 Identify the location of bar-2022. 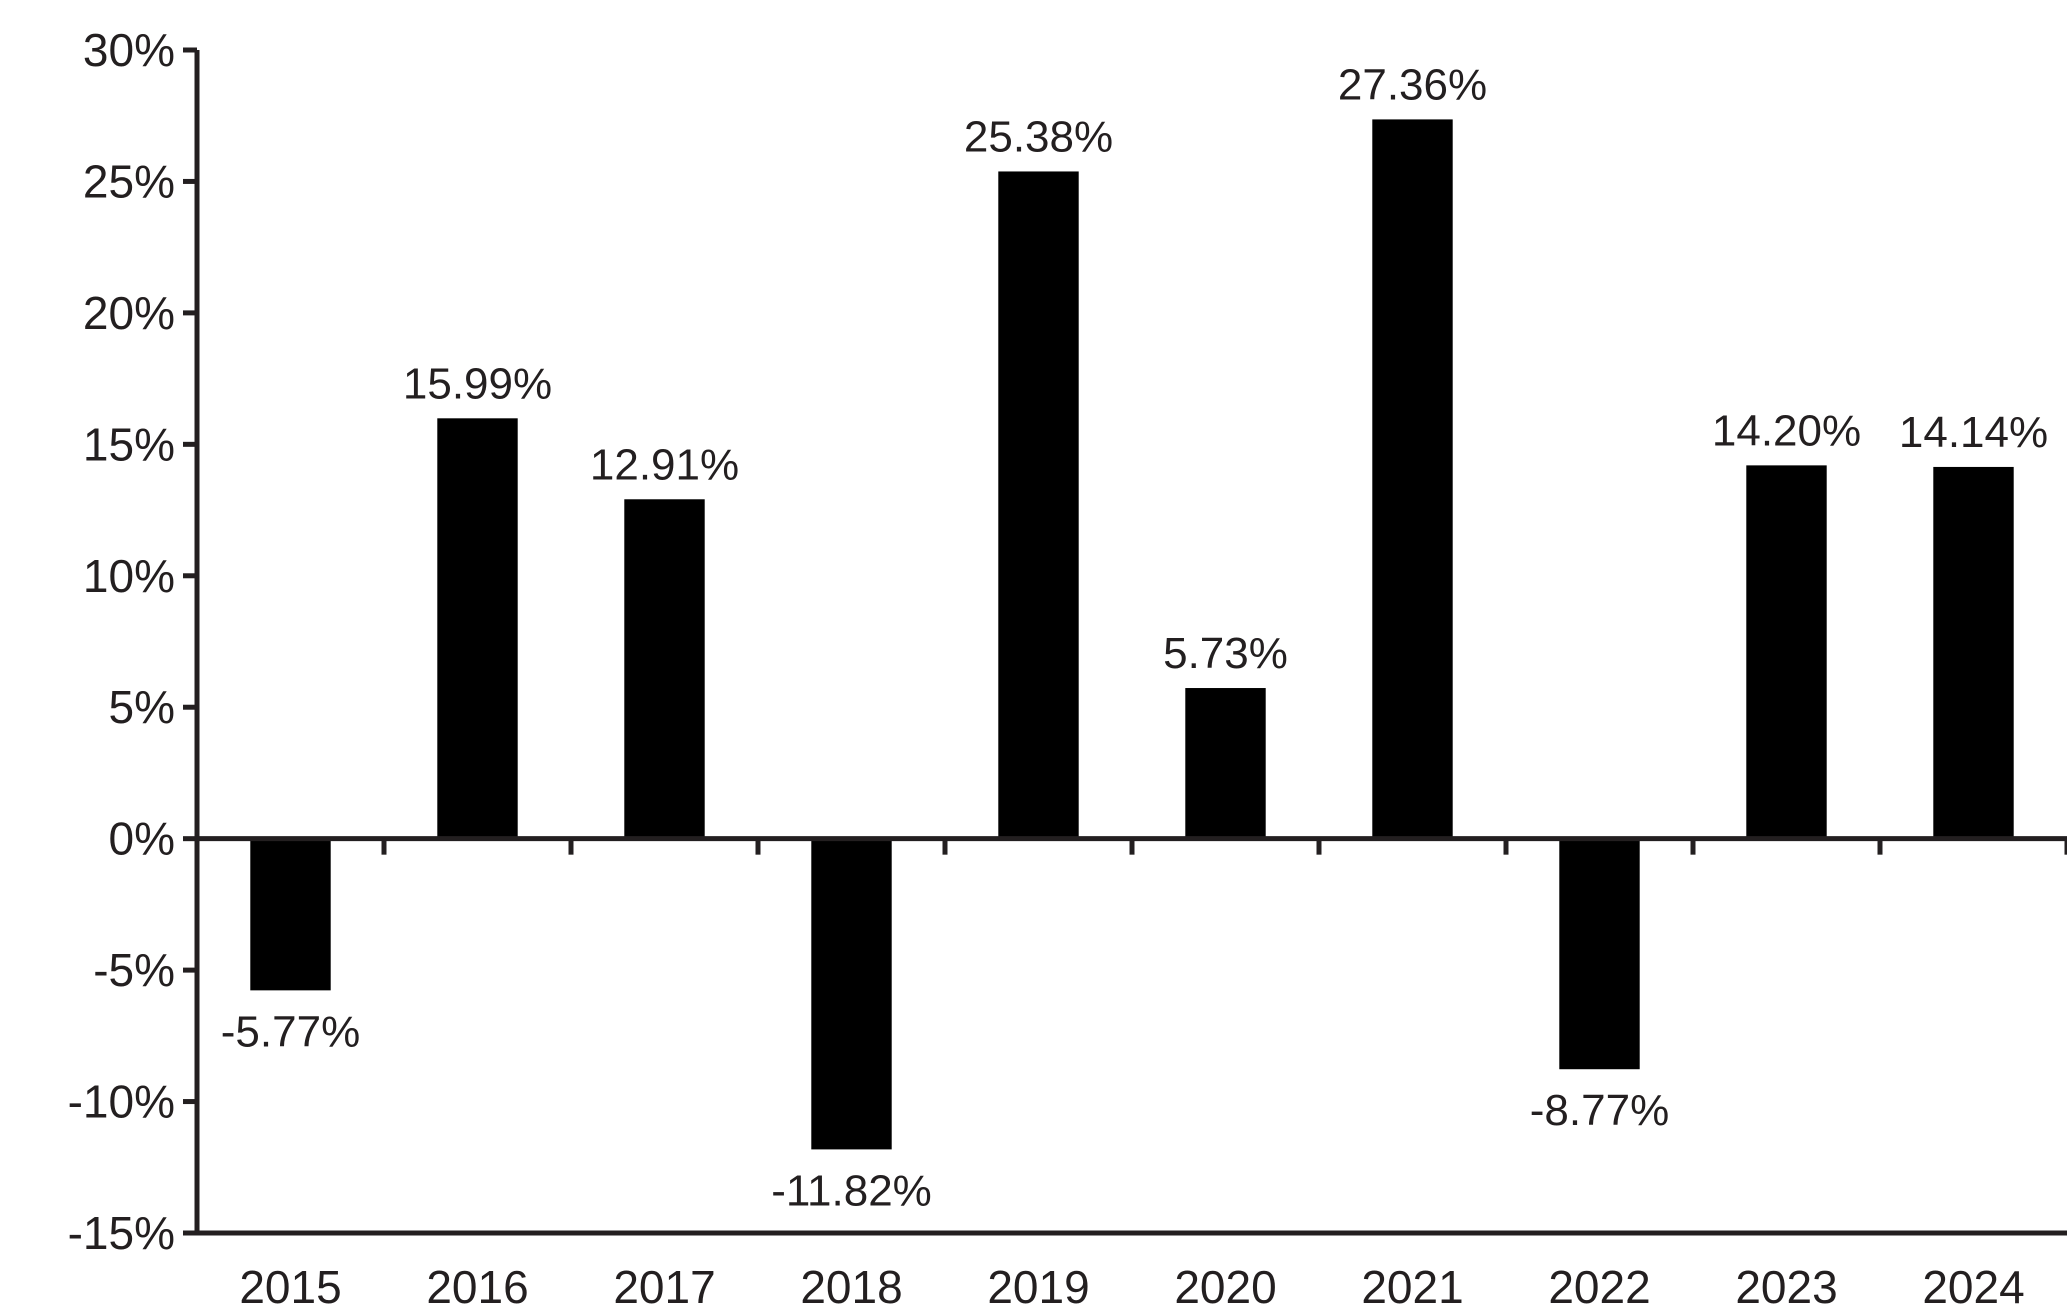
(1599, 954).